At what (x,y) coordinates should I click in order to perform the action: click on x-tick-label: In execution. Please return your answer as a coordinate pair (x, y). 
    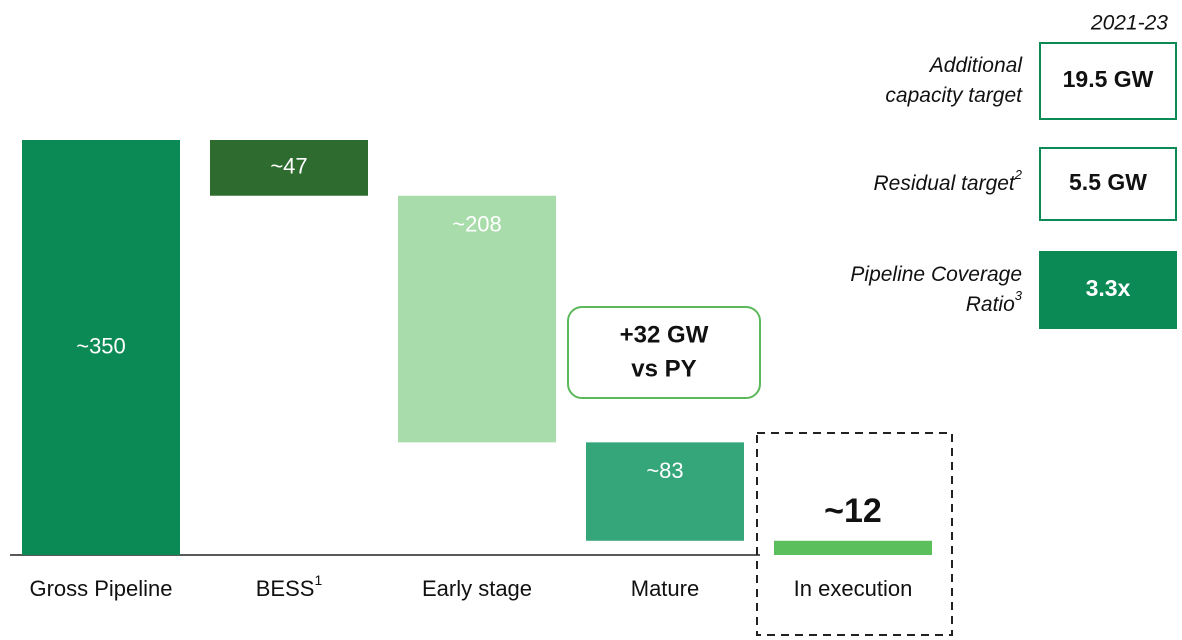
    Looking at the image, I should click on (853, 588).